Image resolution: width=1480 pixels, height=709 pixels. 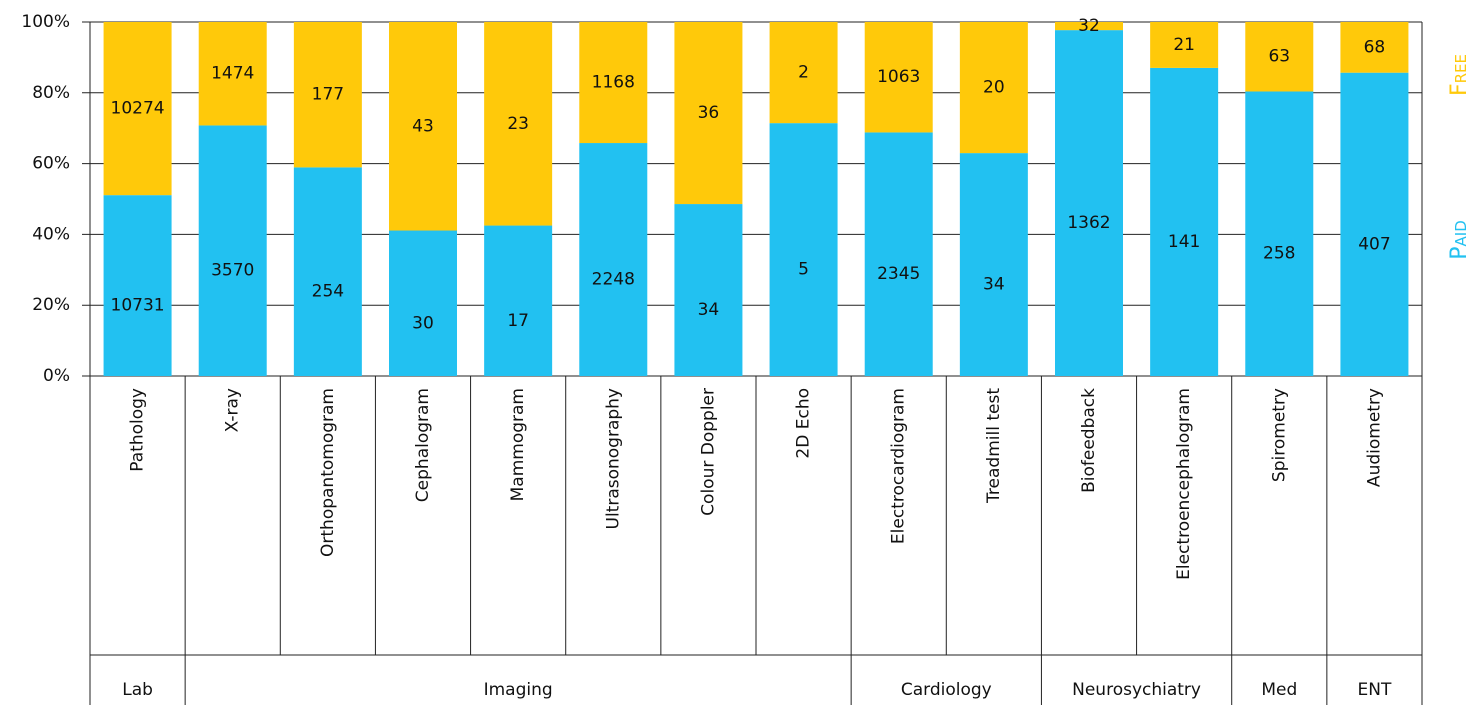 What do you see at coordinates (899, 466) in the screenshot?
I see `x-tick-label: Electrocardiogram` at bounding box center [899, 466].